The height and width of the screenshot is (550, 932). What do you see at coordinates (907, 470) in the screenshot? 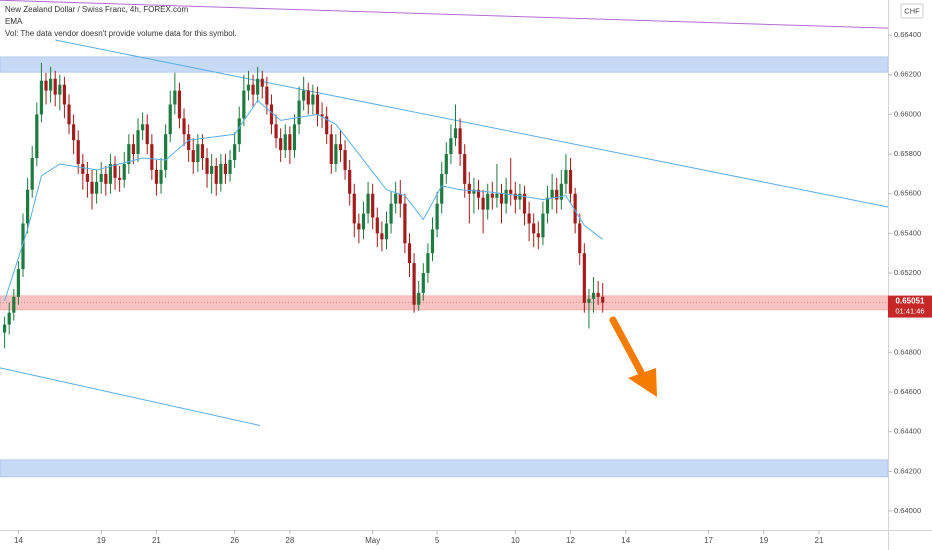
I see `y-tick-label: 0.64200` at bounding box center [907, 470].